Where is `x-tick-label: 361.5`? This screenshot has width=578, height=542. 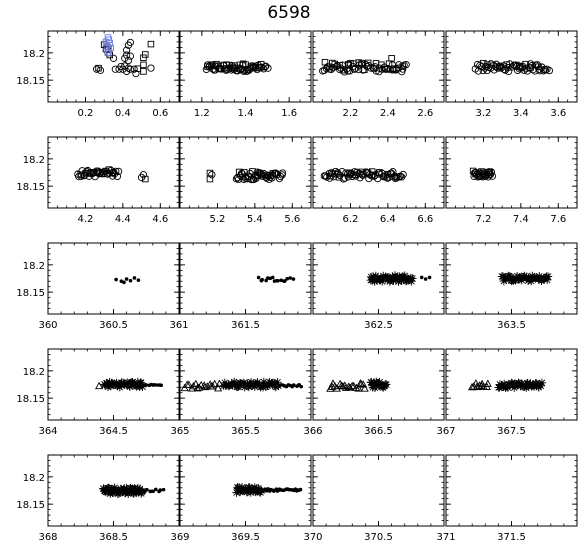 x-tick-label: 361.5 is located at coordinates (245, 325).